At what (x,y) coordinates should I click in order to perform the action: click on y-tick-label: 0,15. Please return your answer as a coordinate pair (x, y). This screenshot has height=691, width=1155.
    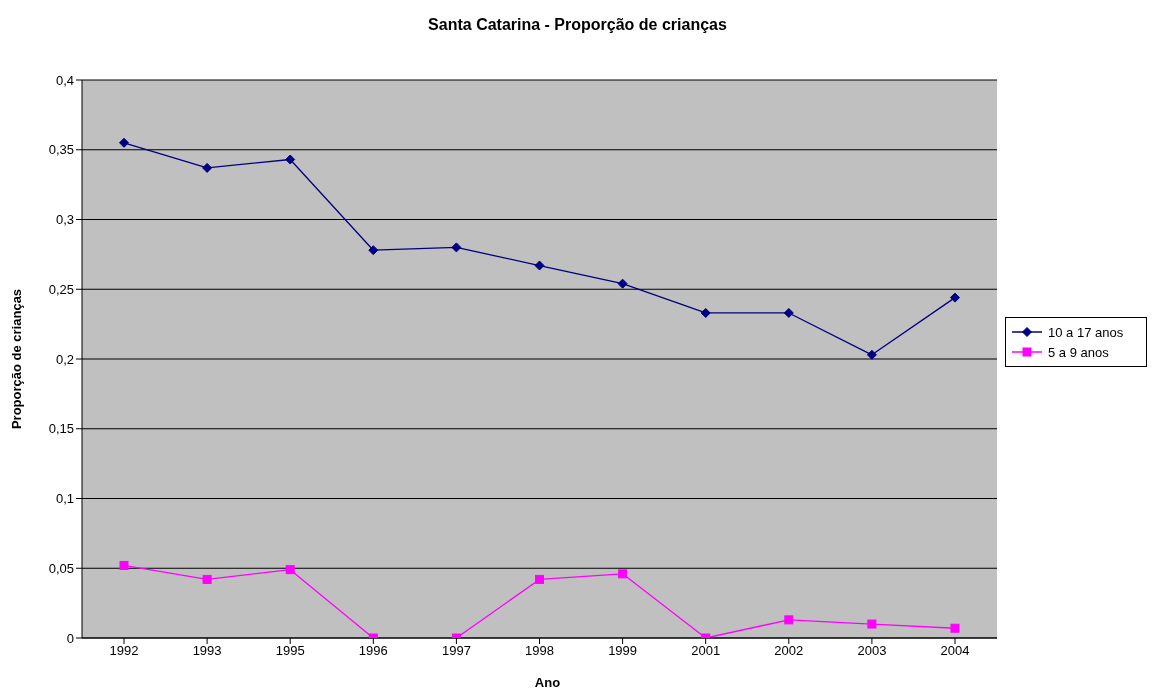
    Looking at the image, I should click on (61, 429).